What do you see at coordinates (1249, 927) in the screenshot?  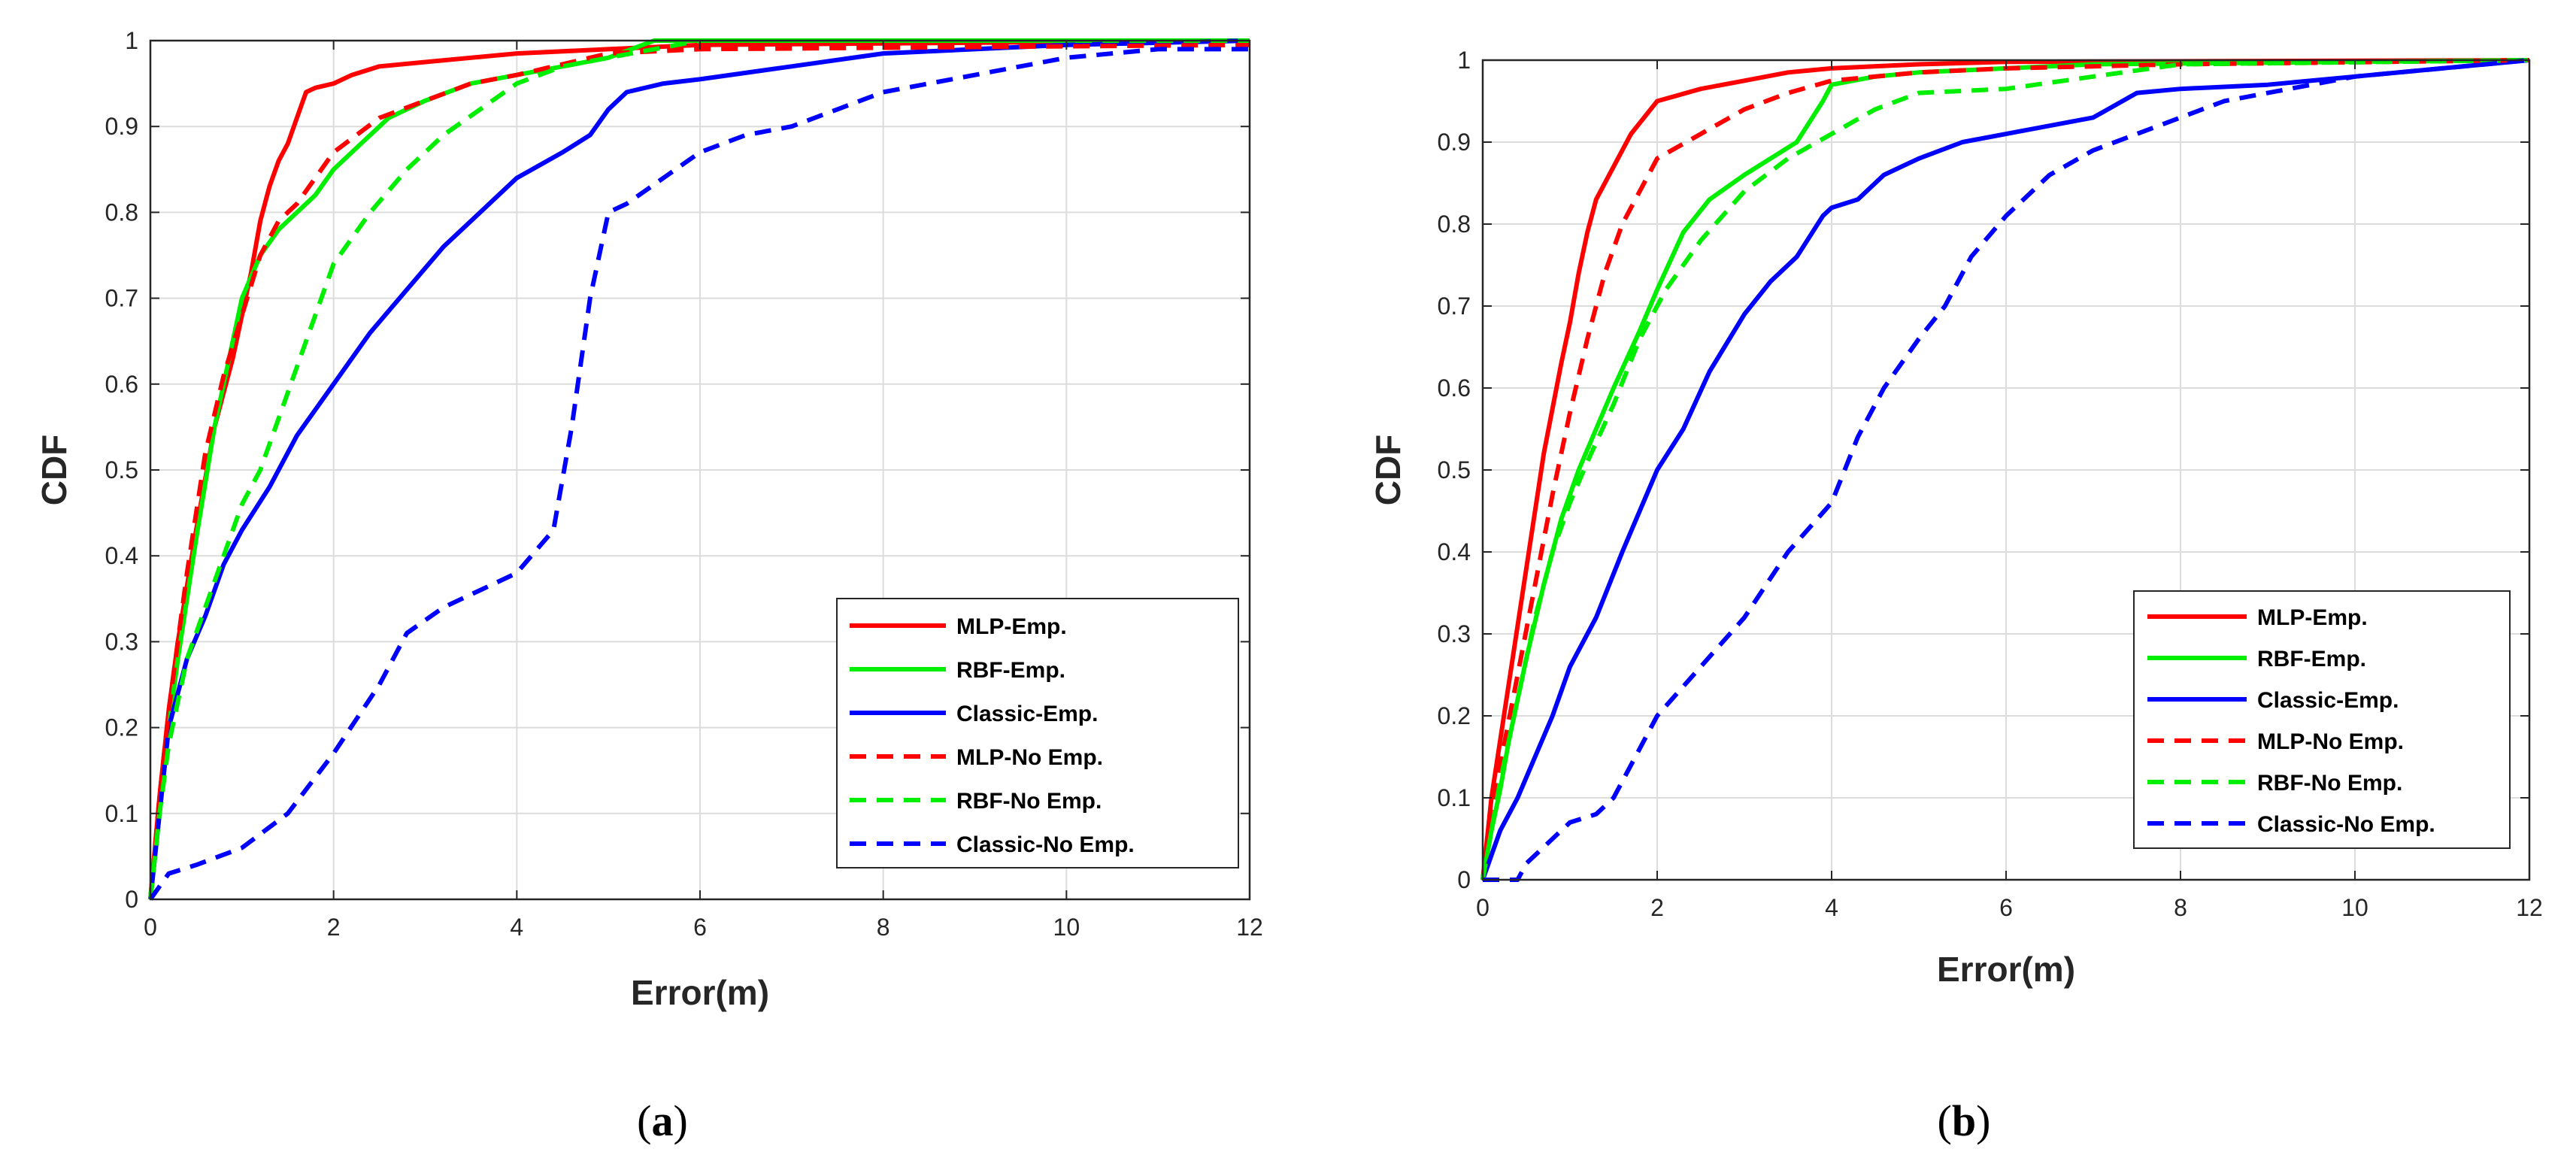 I see `x-tick-label-a-6: 12` at bounding box center [1249, 927].